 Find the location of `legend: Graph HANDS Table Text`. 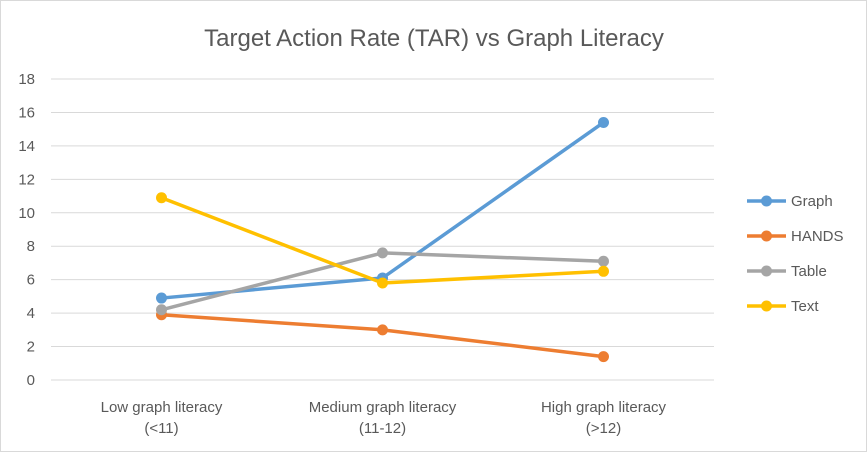

legend: Graph HANDS Table Text is located at coordinates (795, 254).